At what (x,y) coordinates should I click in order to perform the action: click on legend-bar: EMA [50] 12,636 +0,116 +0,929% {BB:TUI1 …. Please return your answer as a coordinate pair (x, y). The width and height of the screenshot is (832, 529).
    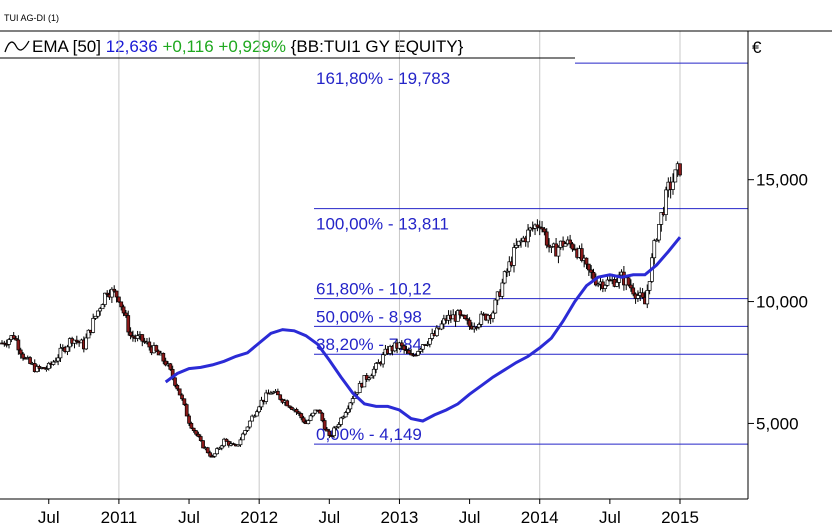
    Looking at the image, I should click on (233, 47).